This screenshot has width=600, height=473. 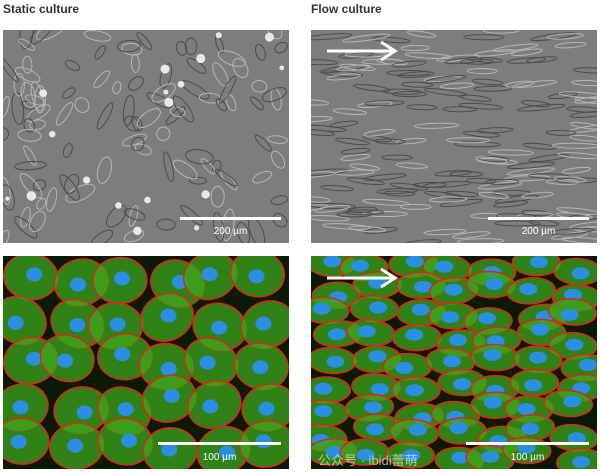 What do you see at coordinates (538, 231) in the screenshot?
I see `scale-label: 200 µm` at bounding box center [538, 231].